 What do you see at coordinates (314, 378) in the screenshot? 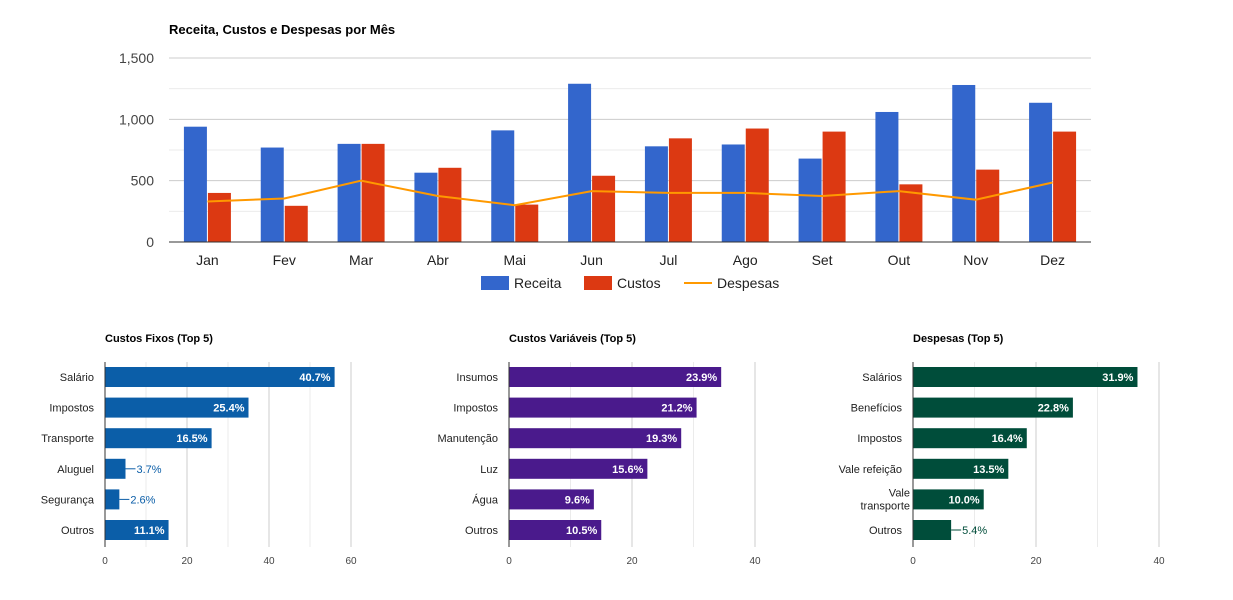
I see `value-label: 40.7%` at bounding box center [314, 378].